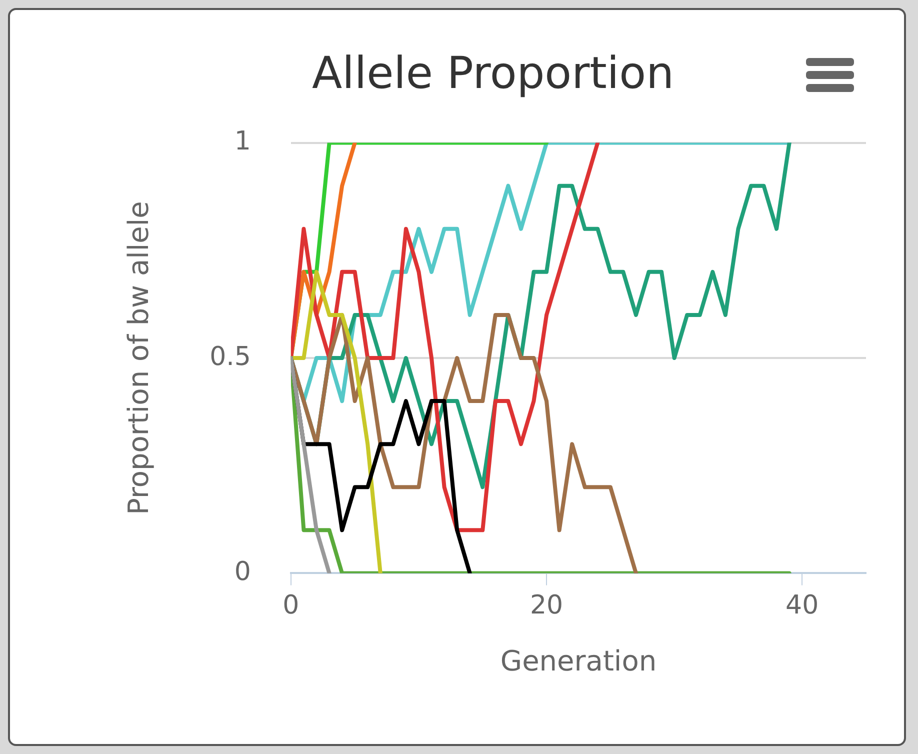  What do you see at coordinates (578, 661) in the screenshot?
I see `x-axis-title: Generation` at bounding box center [578, 661].